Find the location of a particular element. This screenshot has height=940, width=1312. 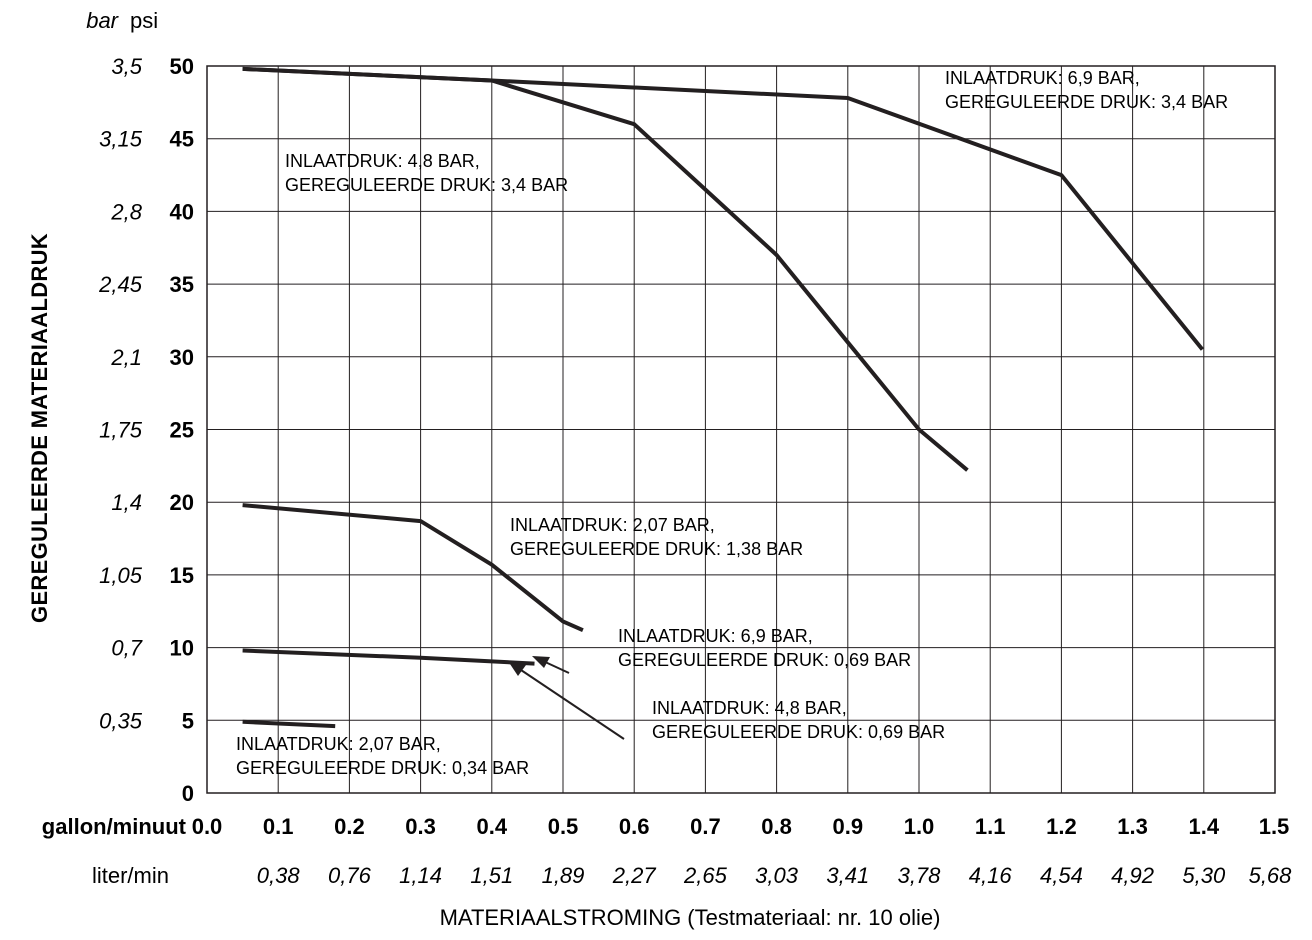

x-tick-liter: 1,14 is located at coordinates (420, 875).